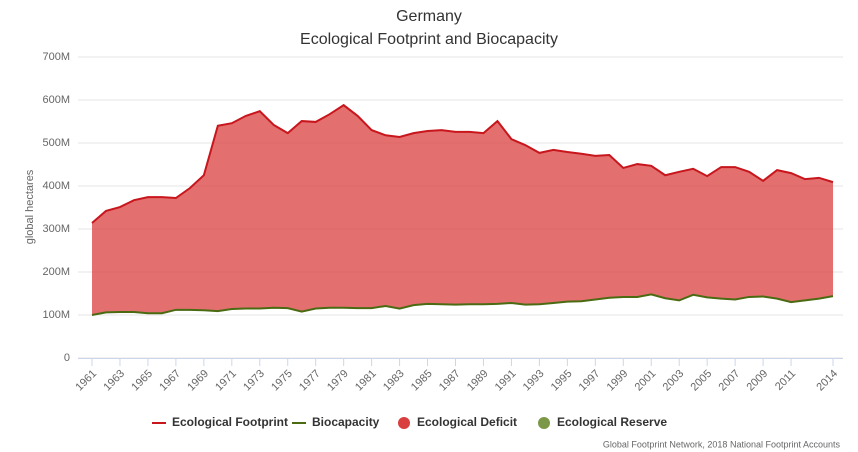 Image resolution: width=858 pixels, height=452 pixels. I want to click on x-tick-label: 1995, so click(562, 381).